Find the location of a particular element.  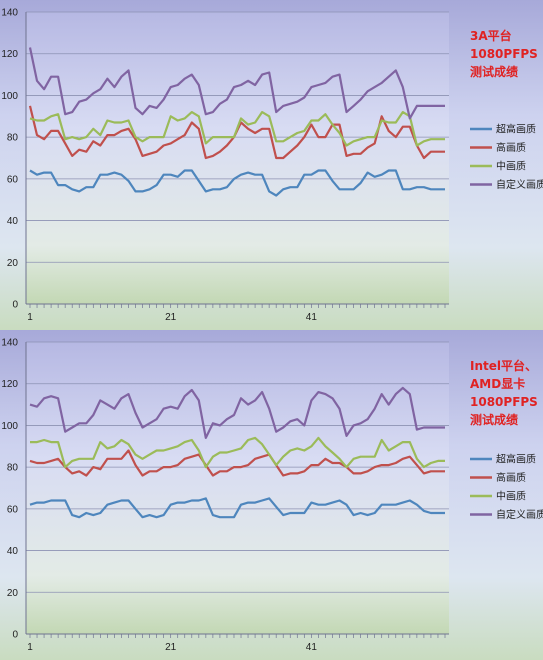

annotation-line: AMD显卡 is located at coordinates (497, 383).